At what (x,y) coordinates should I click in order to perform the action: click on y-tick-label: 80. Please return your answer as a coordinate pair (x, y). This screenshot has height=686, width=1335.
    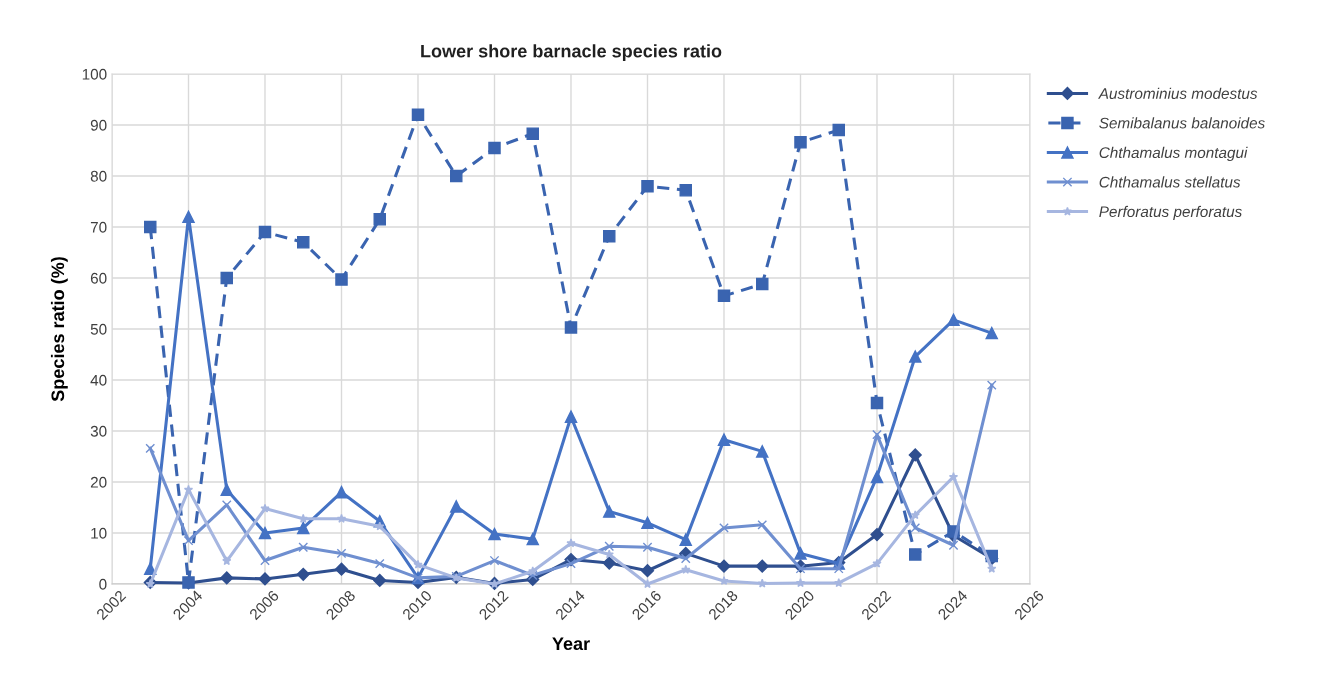
    Looking at the image, I should click on (98, 176).